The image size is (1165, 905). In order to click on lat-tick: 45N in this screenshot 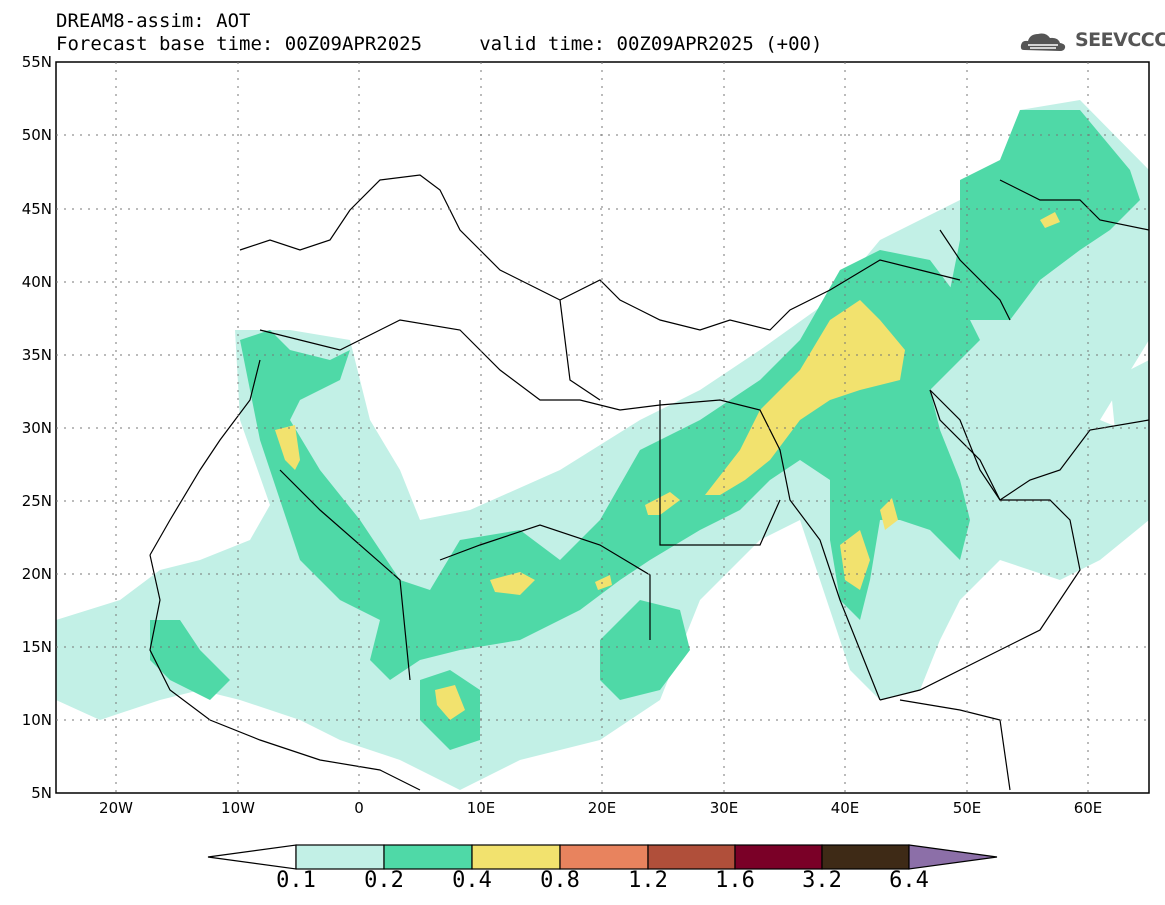, I will do `click(36, 209)`.